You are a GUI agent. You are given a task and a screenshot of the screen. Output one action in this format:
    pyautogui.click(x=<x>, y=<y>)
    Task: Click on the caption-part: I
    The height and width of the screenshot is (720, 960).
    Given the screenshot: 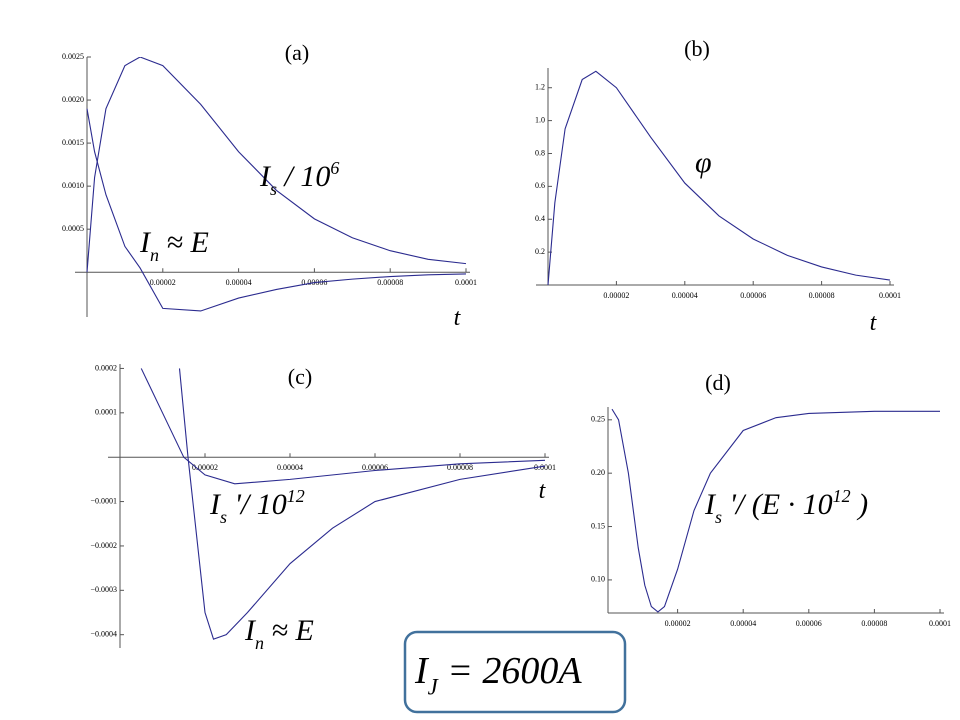 What is the action you would take?
    pyautogui.click(x=422, y=671)
    